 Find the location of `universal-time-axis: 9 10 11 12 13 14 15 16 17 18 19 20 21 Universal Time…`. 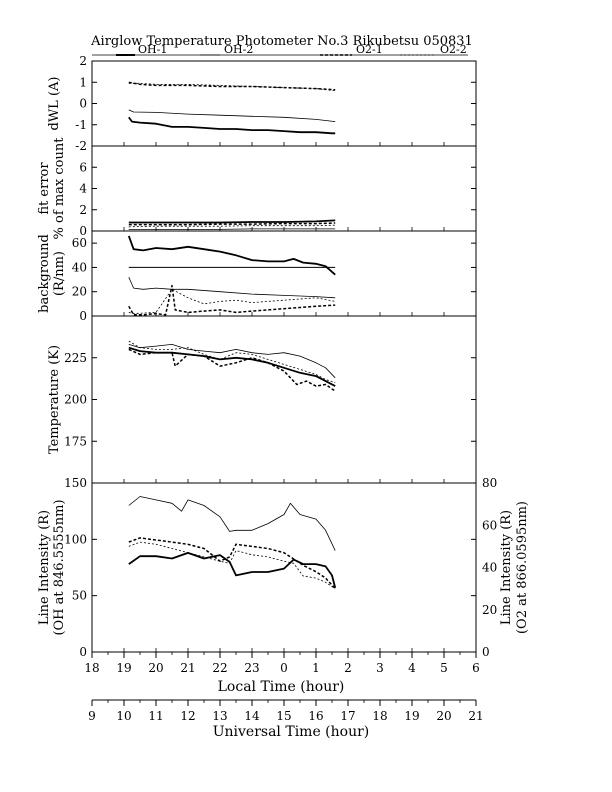

universal-time-axis: 9 10 11 12 13 14 15 16 17 18 19 20 21 Universal Time… is located at coordinates (286, 719).